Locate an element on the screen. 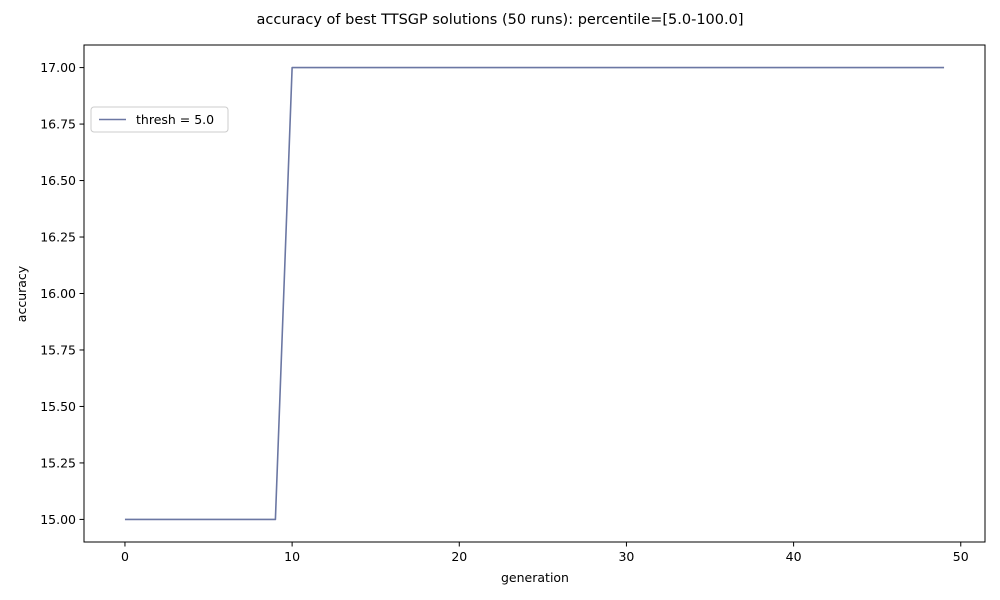 The image size is (1000, 600). y-tick-label: 16.75 is located at coordinates (58, 124).